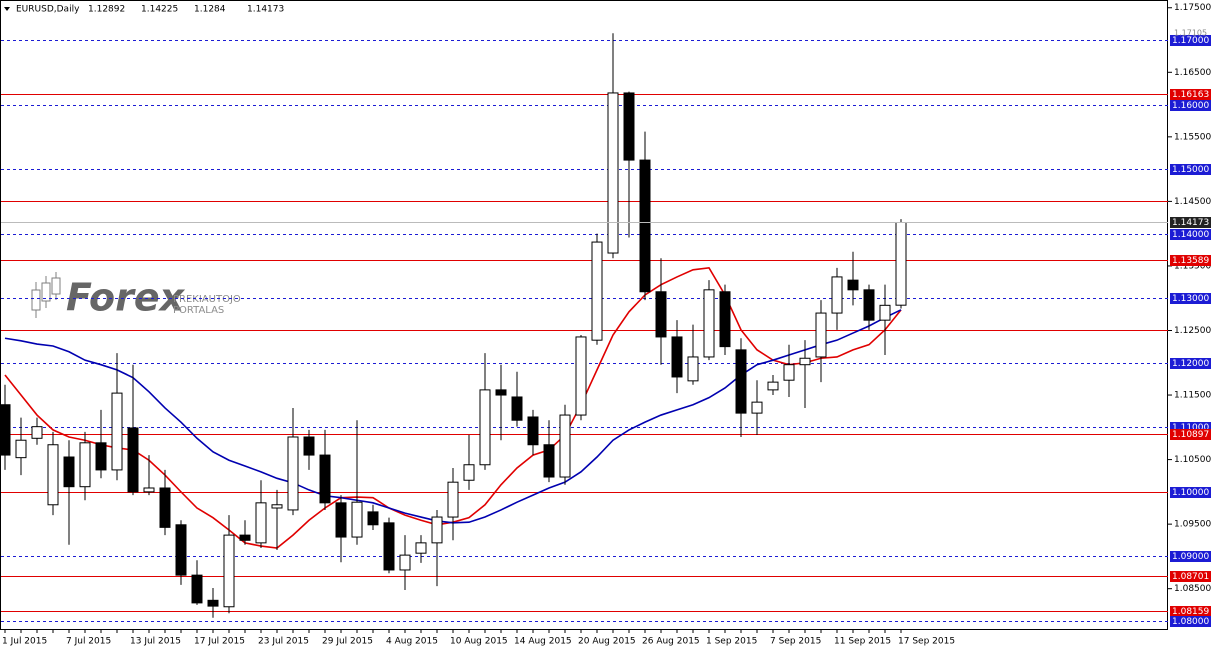  Describe the element at coordinates (1192, 8) in the screenshot. I see `y-tick-label: 1.17500` at that location.